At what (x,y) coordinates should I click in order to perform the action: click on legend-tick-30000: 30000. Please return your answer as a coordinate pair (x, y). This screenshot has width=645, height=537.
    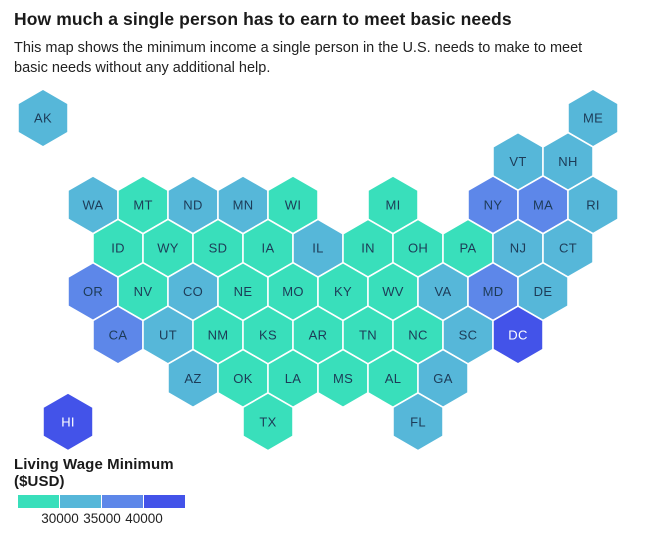
    Looking at the image, I should click on (60, 518).